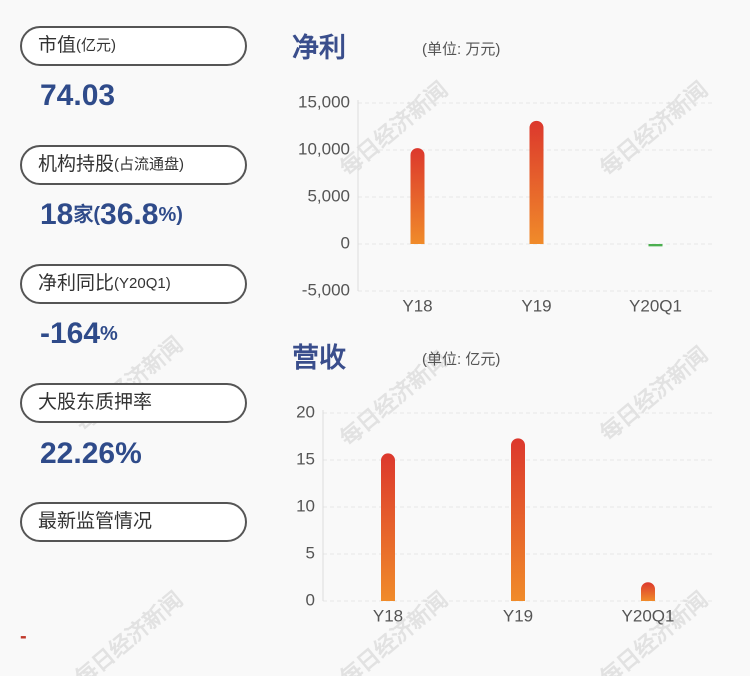 This screenshot has width=750, height=676. Describe the element at coordinates (461, 359) in the screenshot. I see `chart-subtitle: (单位: 亿元)` at that location.